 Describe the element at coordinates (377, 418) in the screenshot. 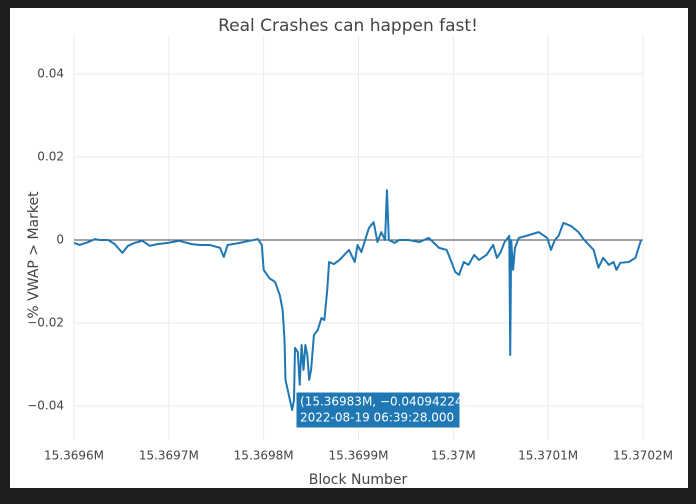

I see `hover-text: 2022-08-19 06:39:28.000` at that location.